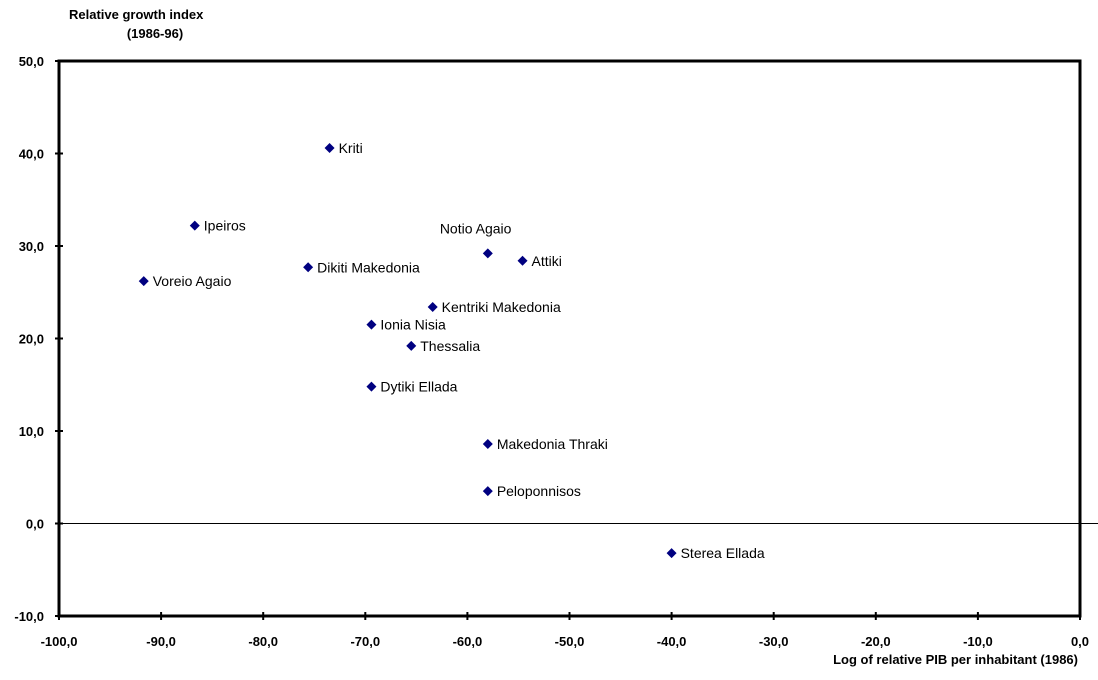 The width and height of the screenshot is (1098, 680). I want to click on y-tick-label: -10,0, so click(29, 616).